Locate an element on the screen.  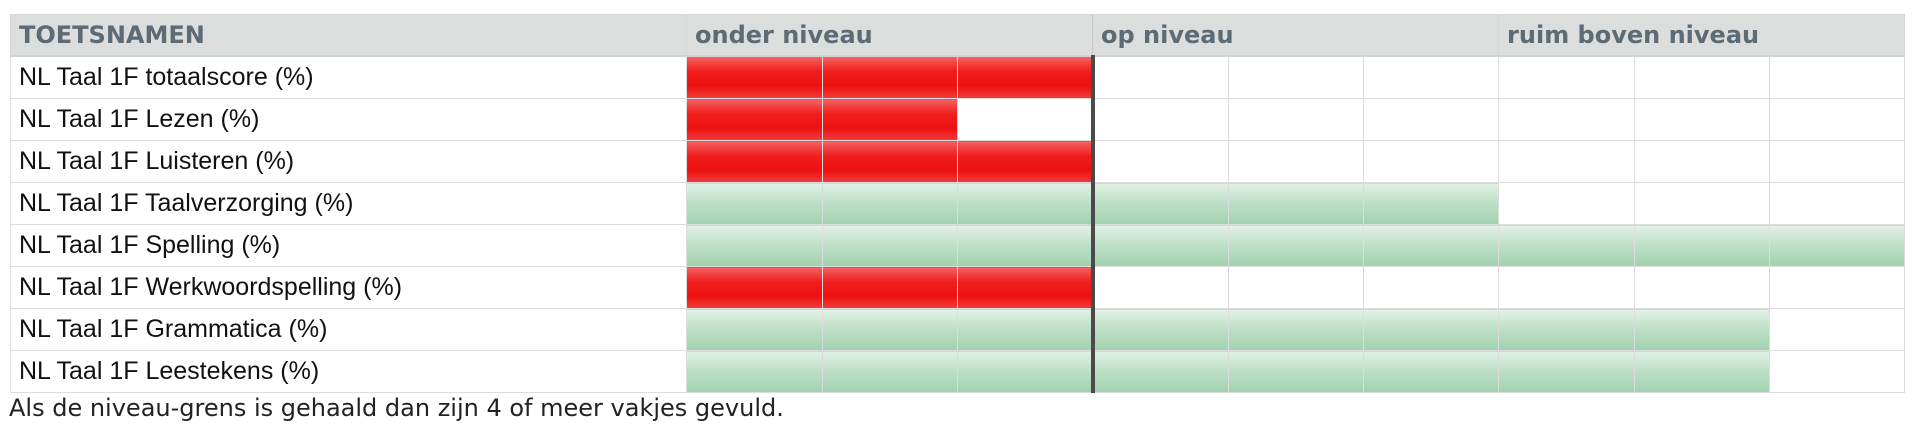
table-row: NL Taal 1F Spelling (%) is located at coordinates (958, 245).